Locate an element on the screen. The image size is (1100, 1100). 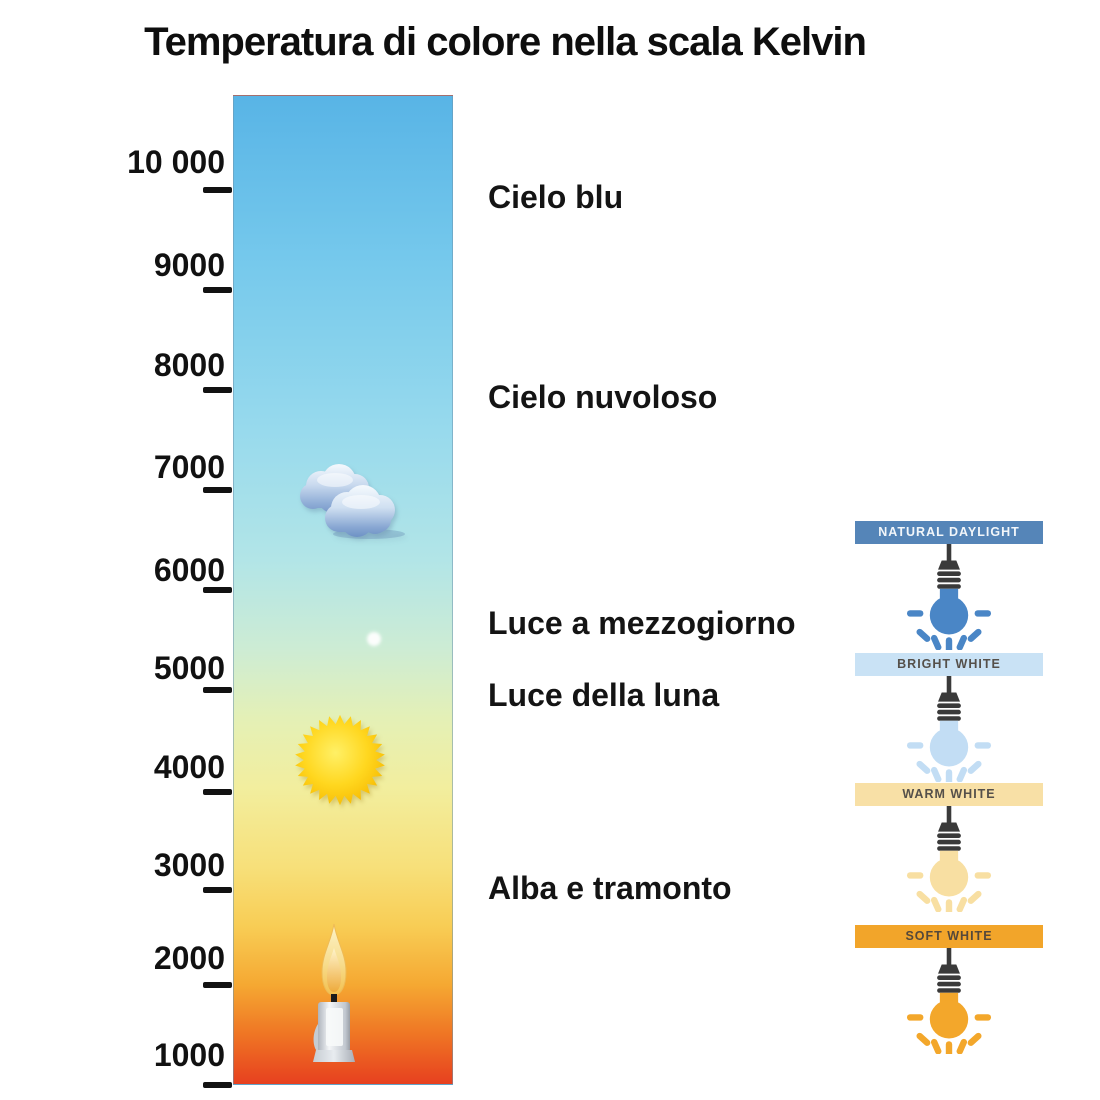
sun-burst is located at coordinates (340, 760).